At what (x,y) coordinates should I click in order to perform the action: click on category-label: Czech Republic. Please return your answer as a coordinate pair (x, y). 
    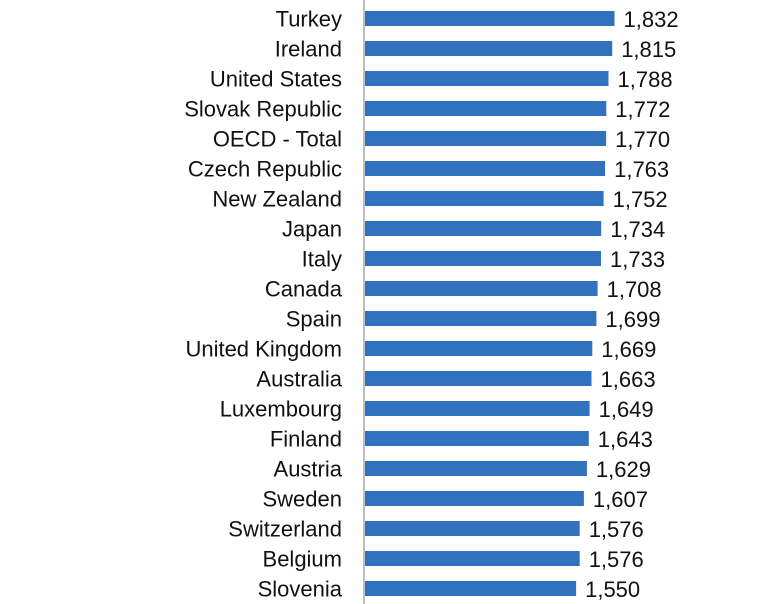
    Looking at the image, I should click on (265, 169).